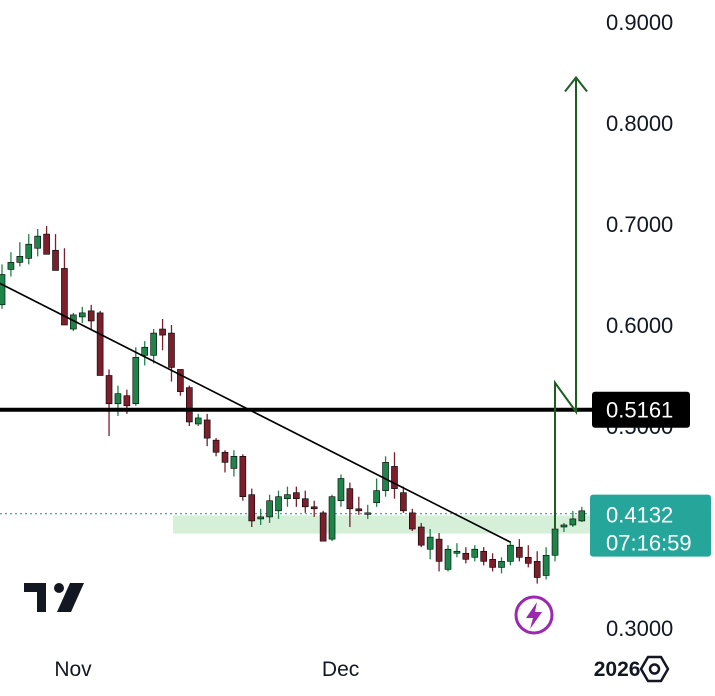 The height and width of the screenshot is (696, 715). I want to click on projection-arrowhead, so click(576, 84).